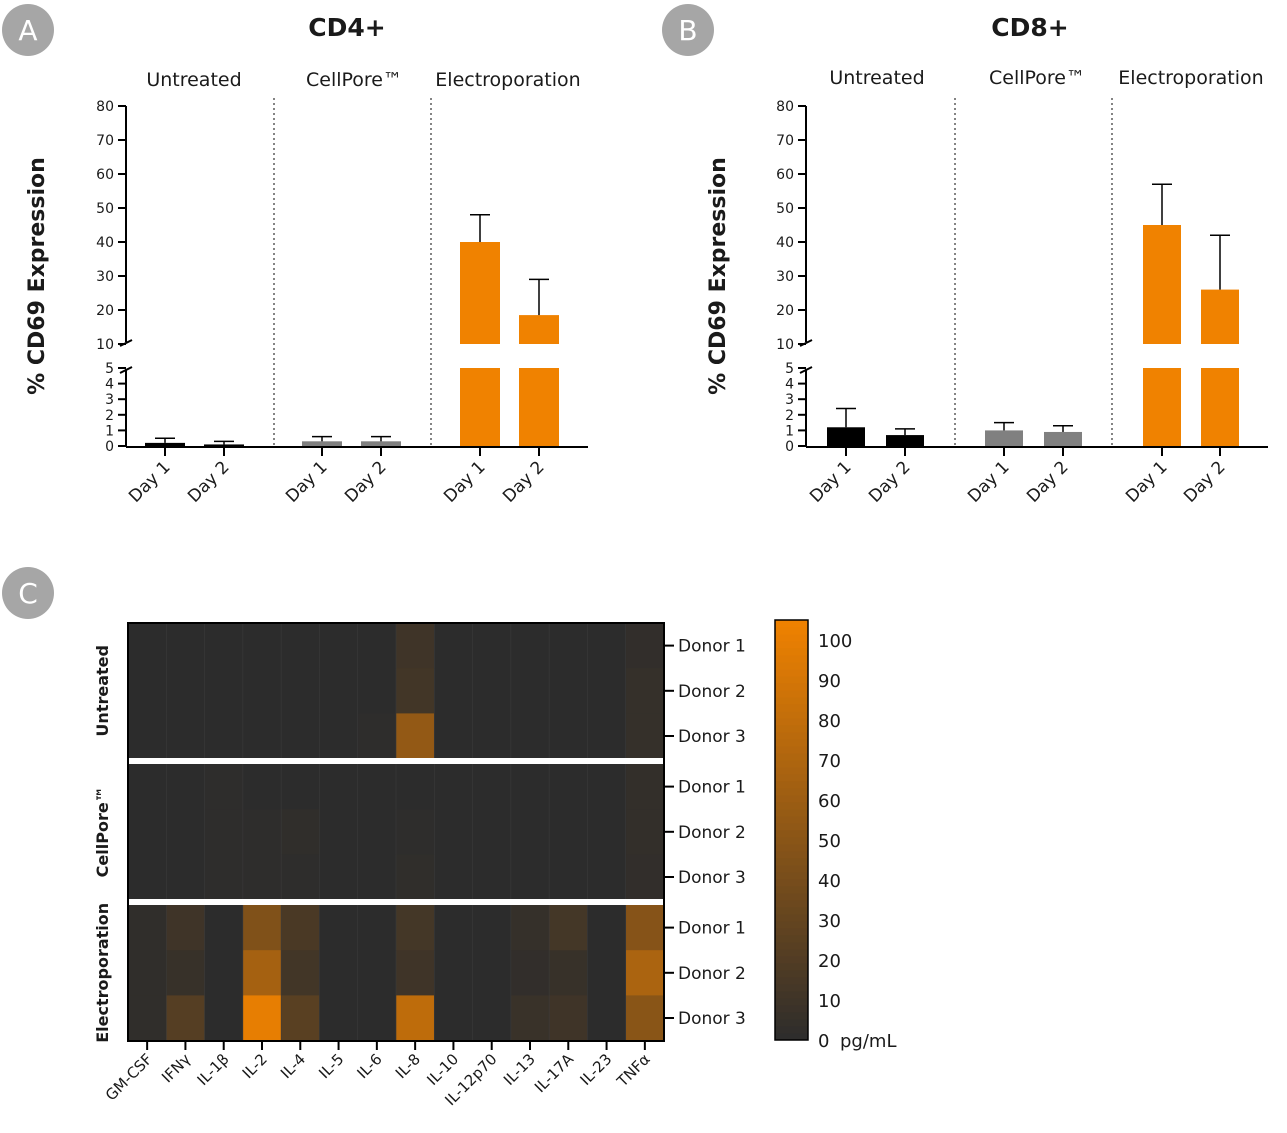 The image size is (1287, 1133). Describe the element at coordinates (712, 788) in the screenshot. I see `heatmap-row-label: Donor 1` at that location.